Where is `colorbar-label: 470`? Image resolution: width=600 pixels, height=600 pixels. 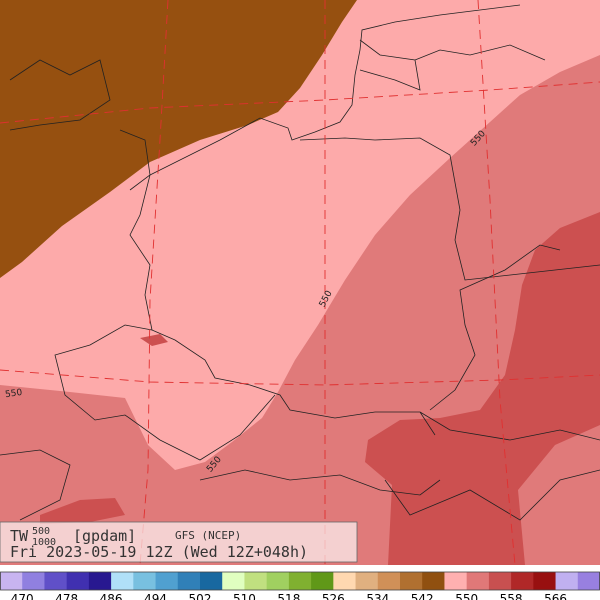 colorbar-label: 470 is located at coordinates (22, 596).